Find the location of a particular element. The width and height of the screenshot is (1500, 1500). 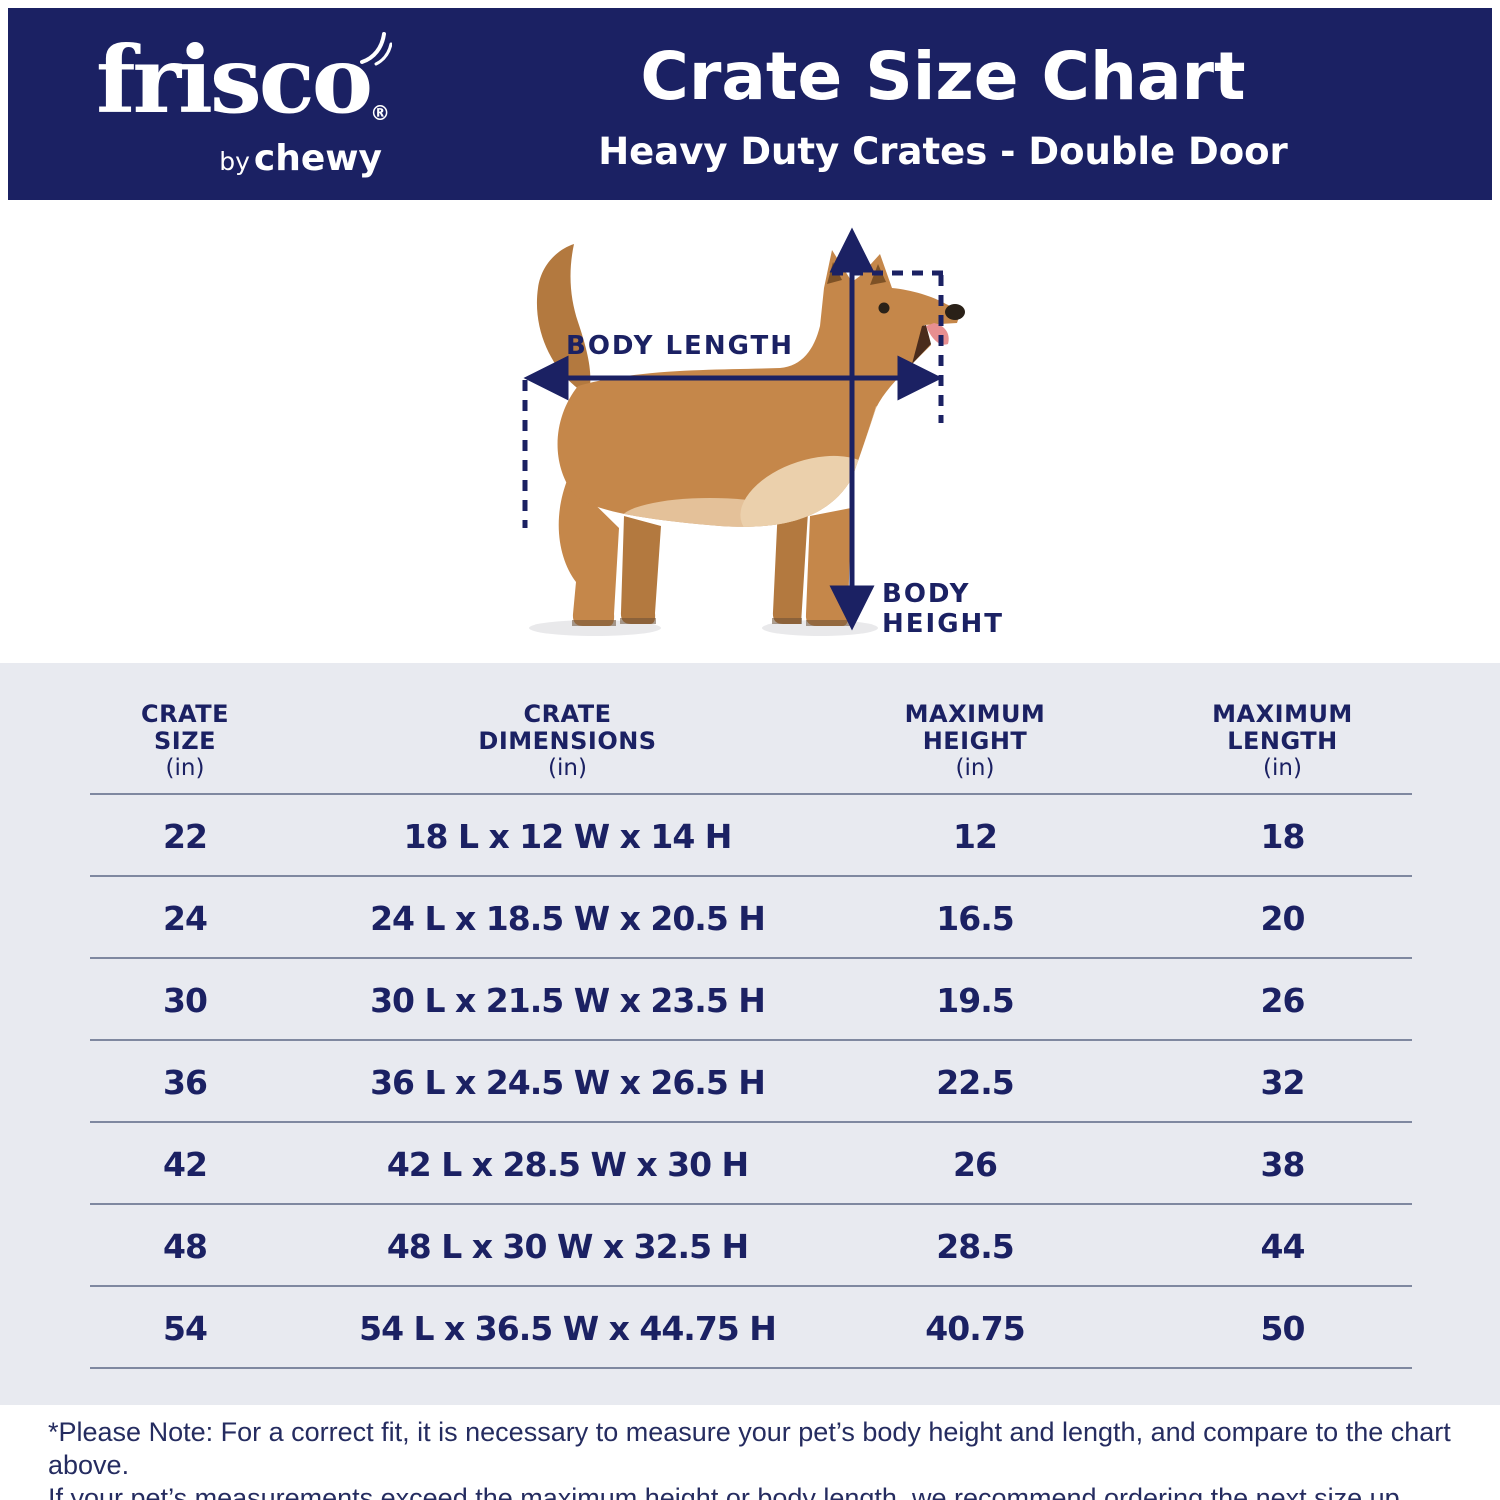

cell-max-length: 44 is located at coordinates (1283, 1246).